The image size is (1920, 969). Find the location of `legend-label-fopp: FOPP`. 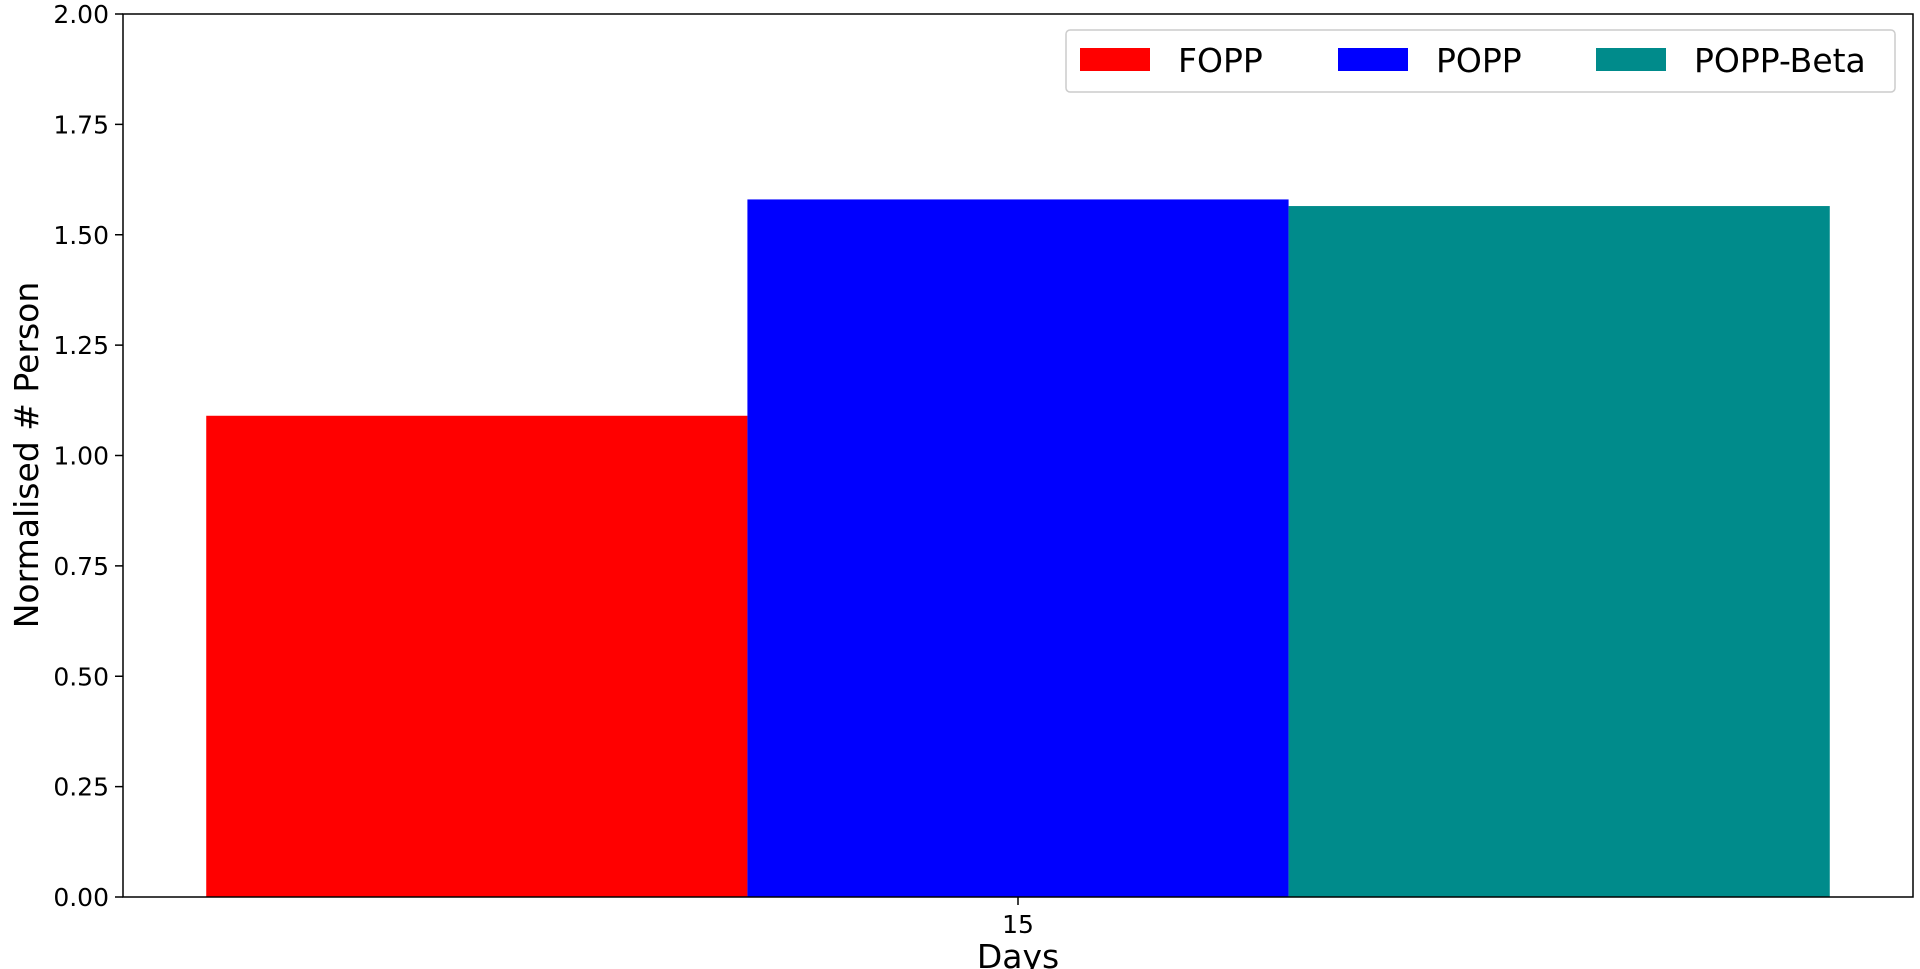

legend-label-fopp: FOPP is located at coordinates (1220, 60).